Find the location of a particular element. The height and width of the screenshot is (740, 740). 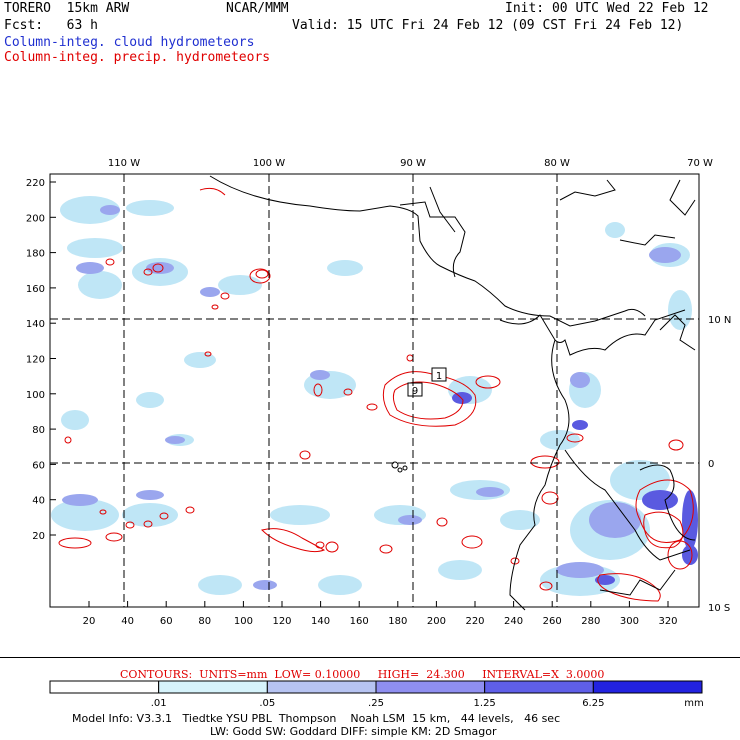

x-tick-label: 80 is located at coordinates (204, 621).